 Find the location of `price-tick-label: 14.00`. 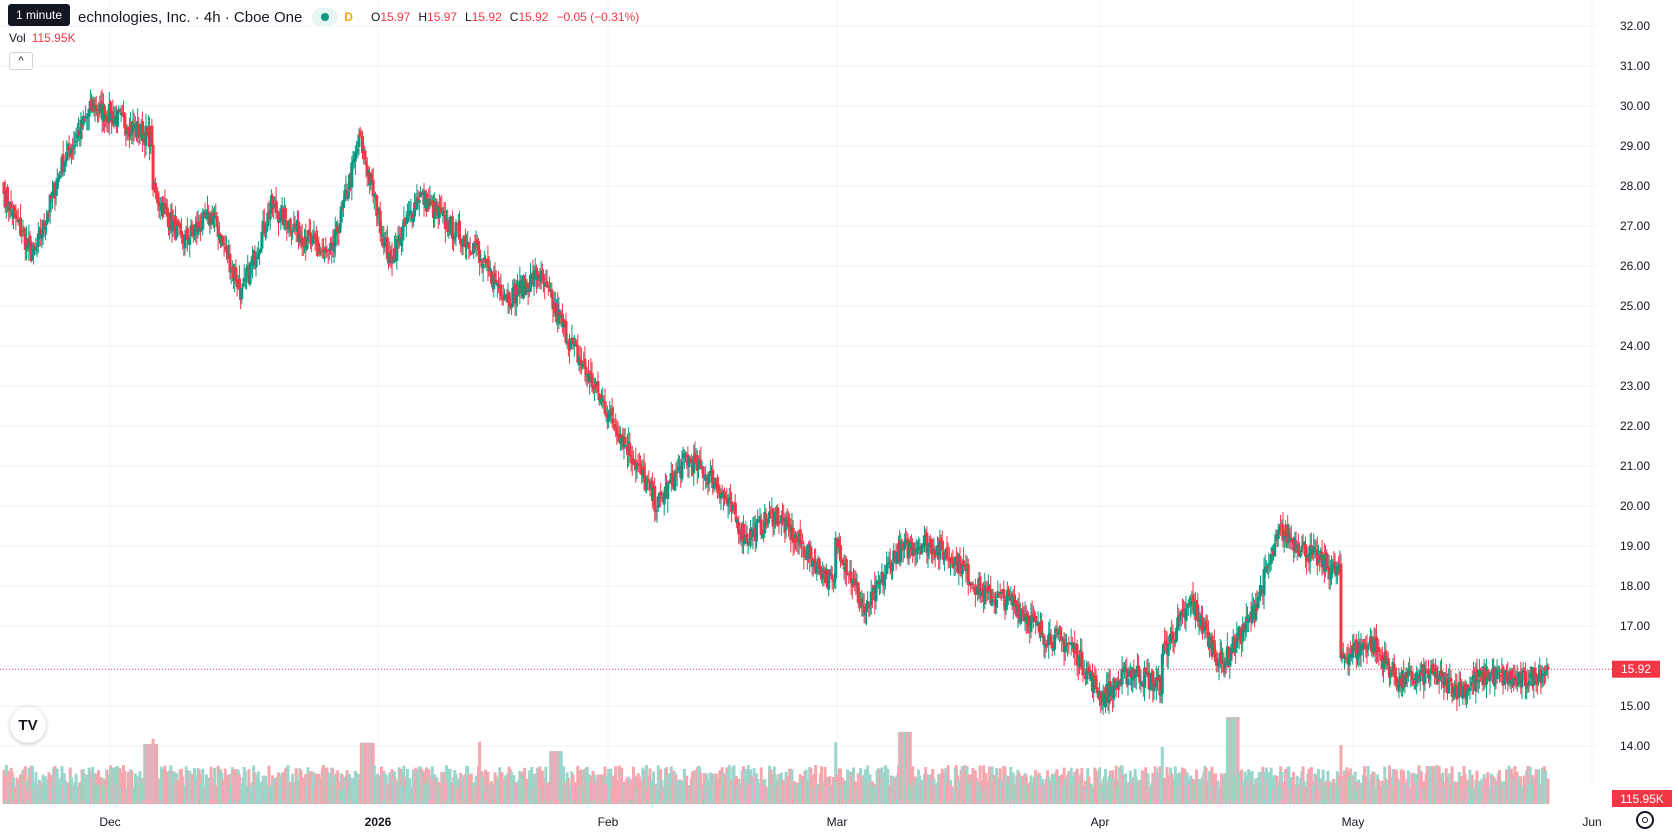

price-tick-label: 14.00 is located at coordinates (1635, 746).